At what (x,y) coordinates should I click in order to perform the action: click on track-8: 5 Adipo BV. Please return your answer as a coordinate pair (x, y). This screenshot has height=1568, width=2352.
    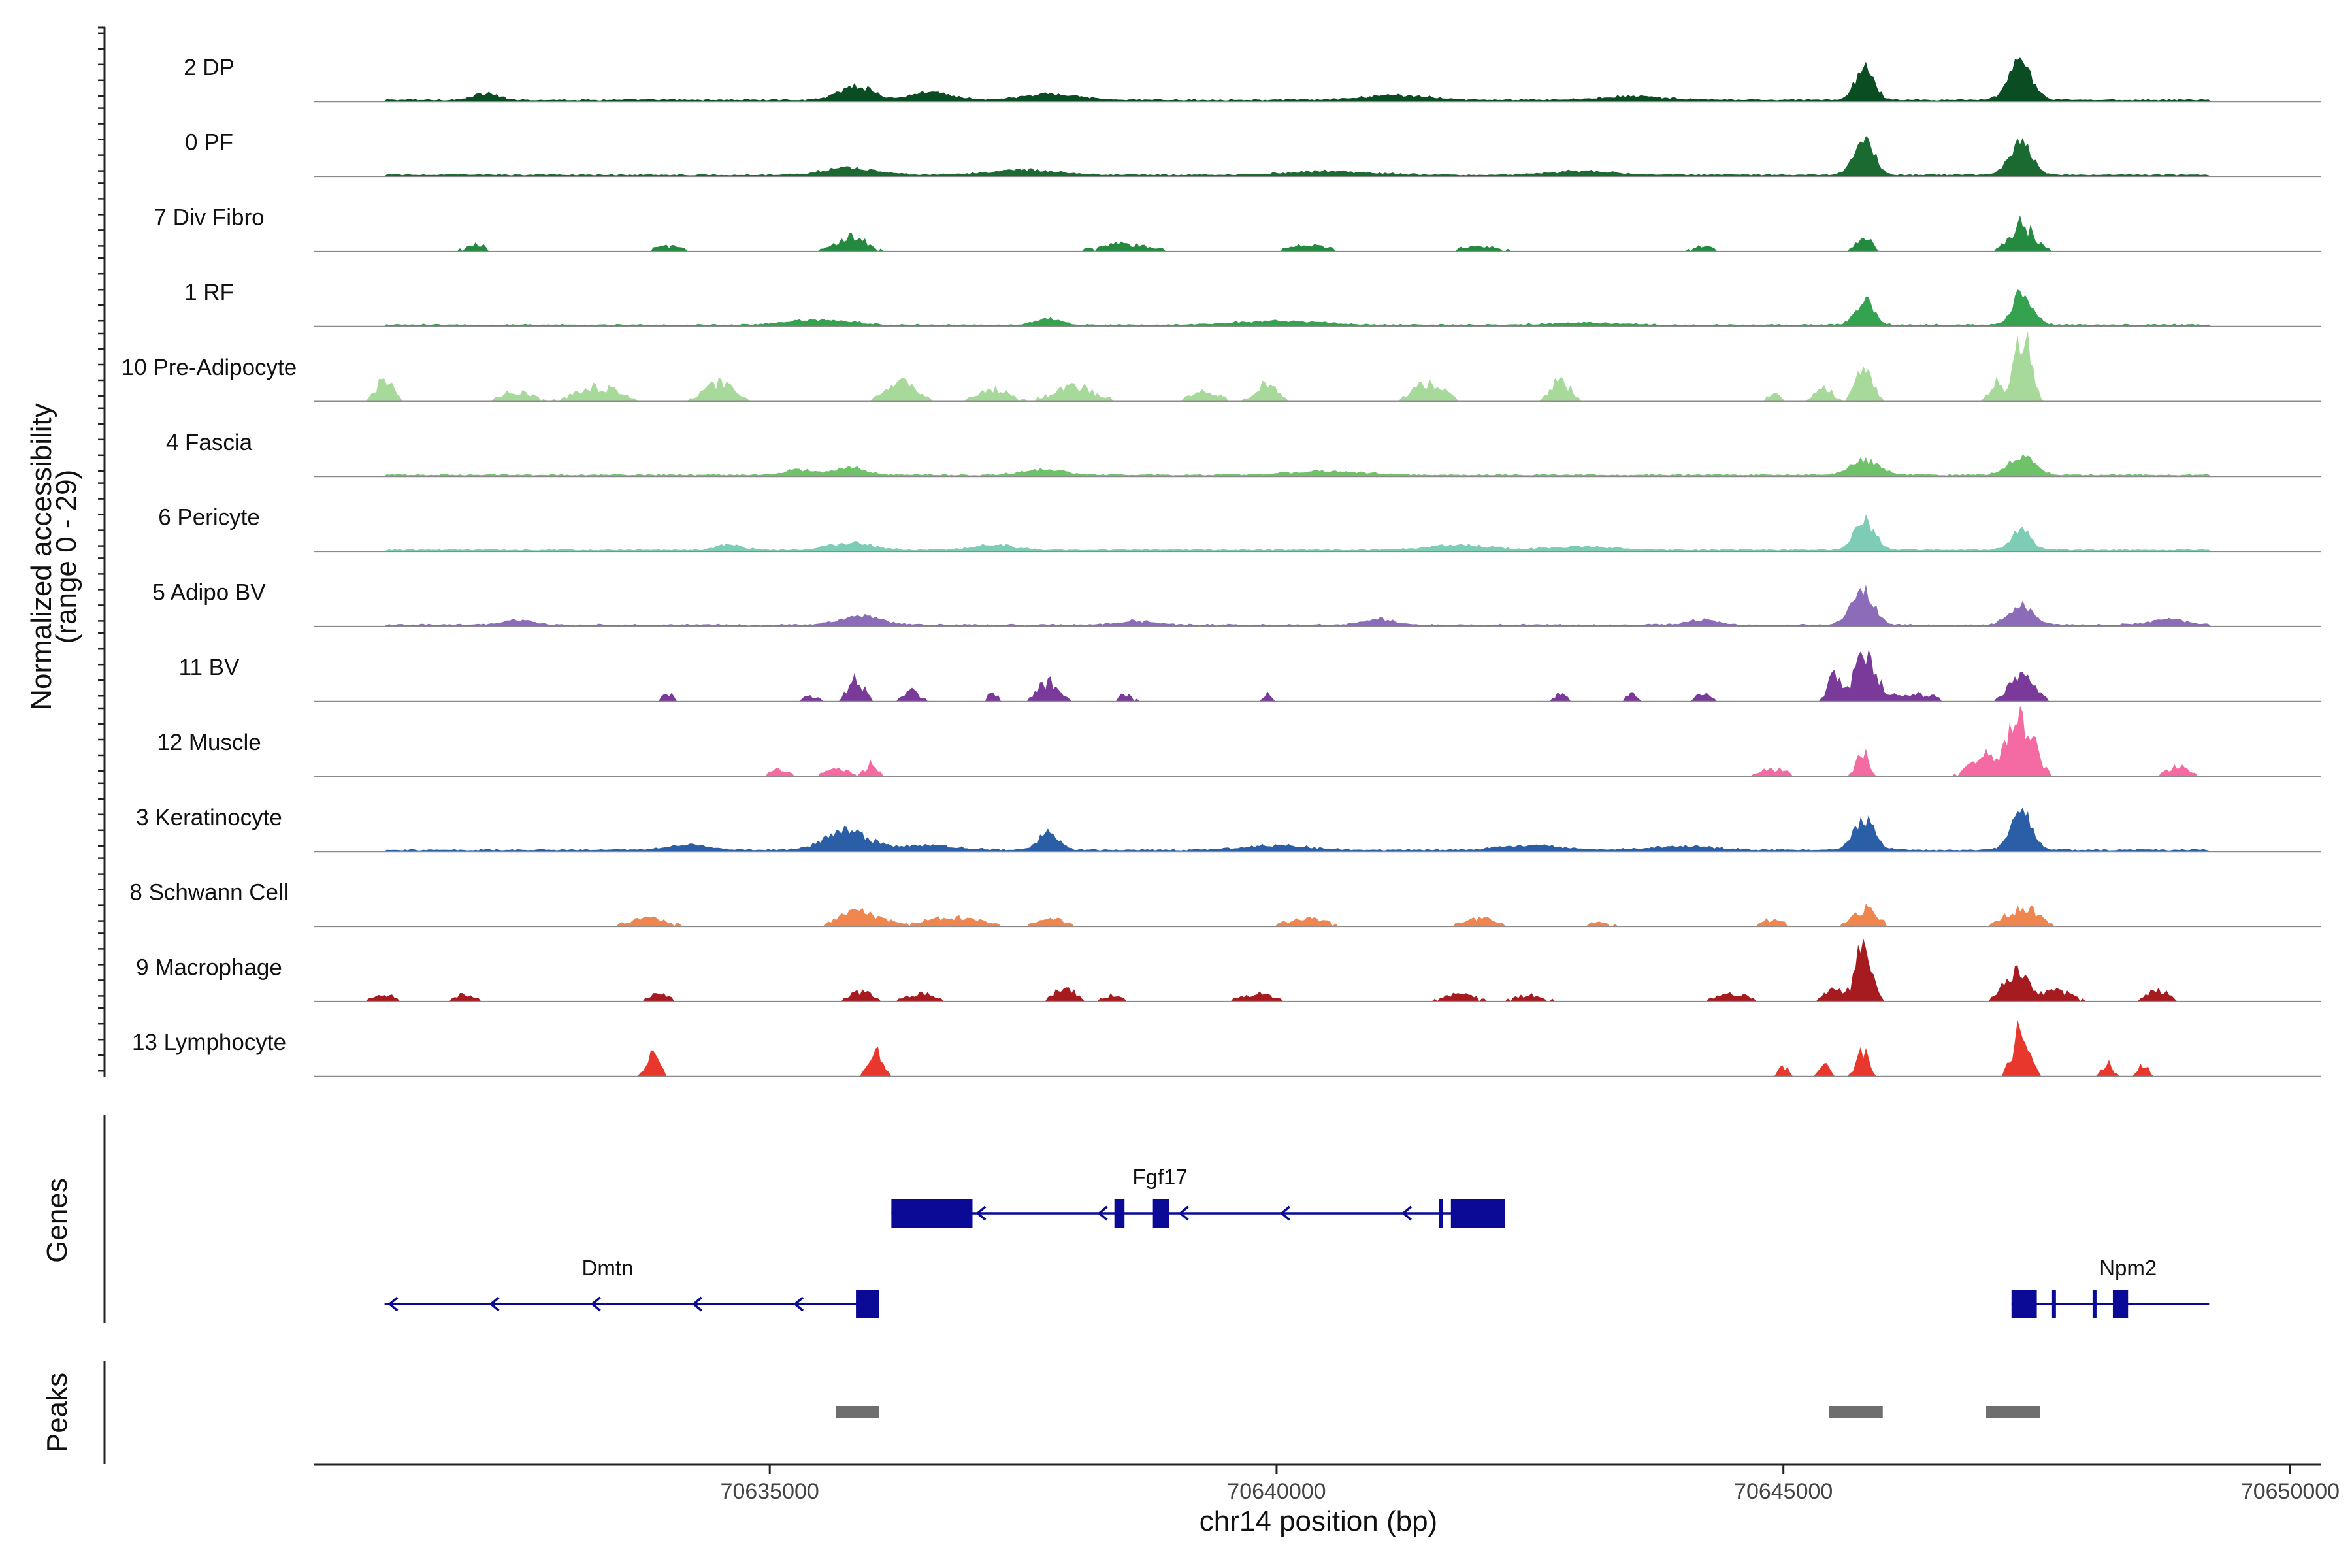
    Looking at the image, I should click on (1236, 603).